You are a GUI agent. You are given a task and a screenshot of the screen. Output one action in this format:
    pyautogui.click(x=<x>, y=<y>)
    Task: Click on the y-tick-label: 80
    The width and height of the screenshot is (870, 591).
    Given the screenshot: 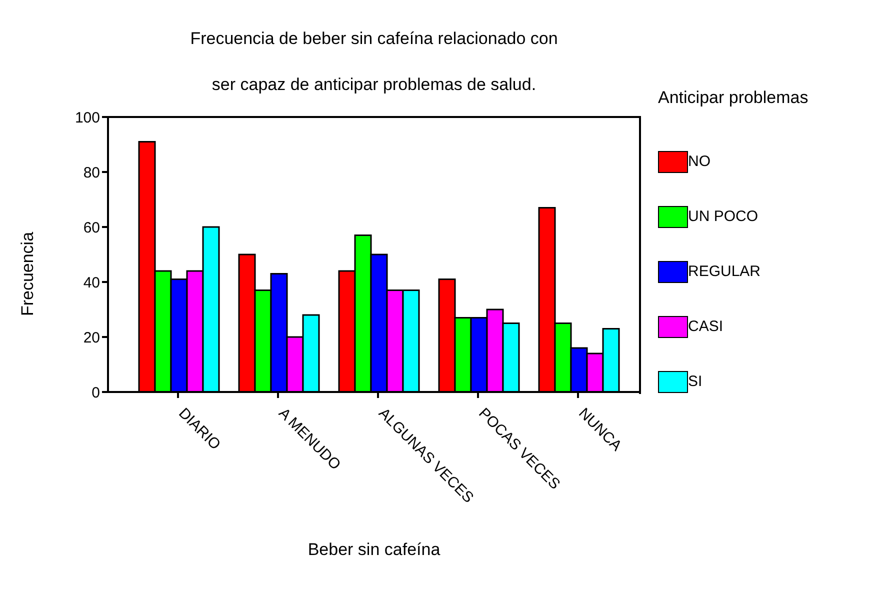 What is the action you would take?
    pyautogui.click(x=91, y=173)
    